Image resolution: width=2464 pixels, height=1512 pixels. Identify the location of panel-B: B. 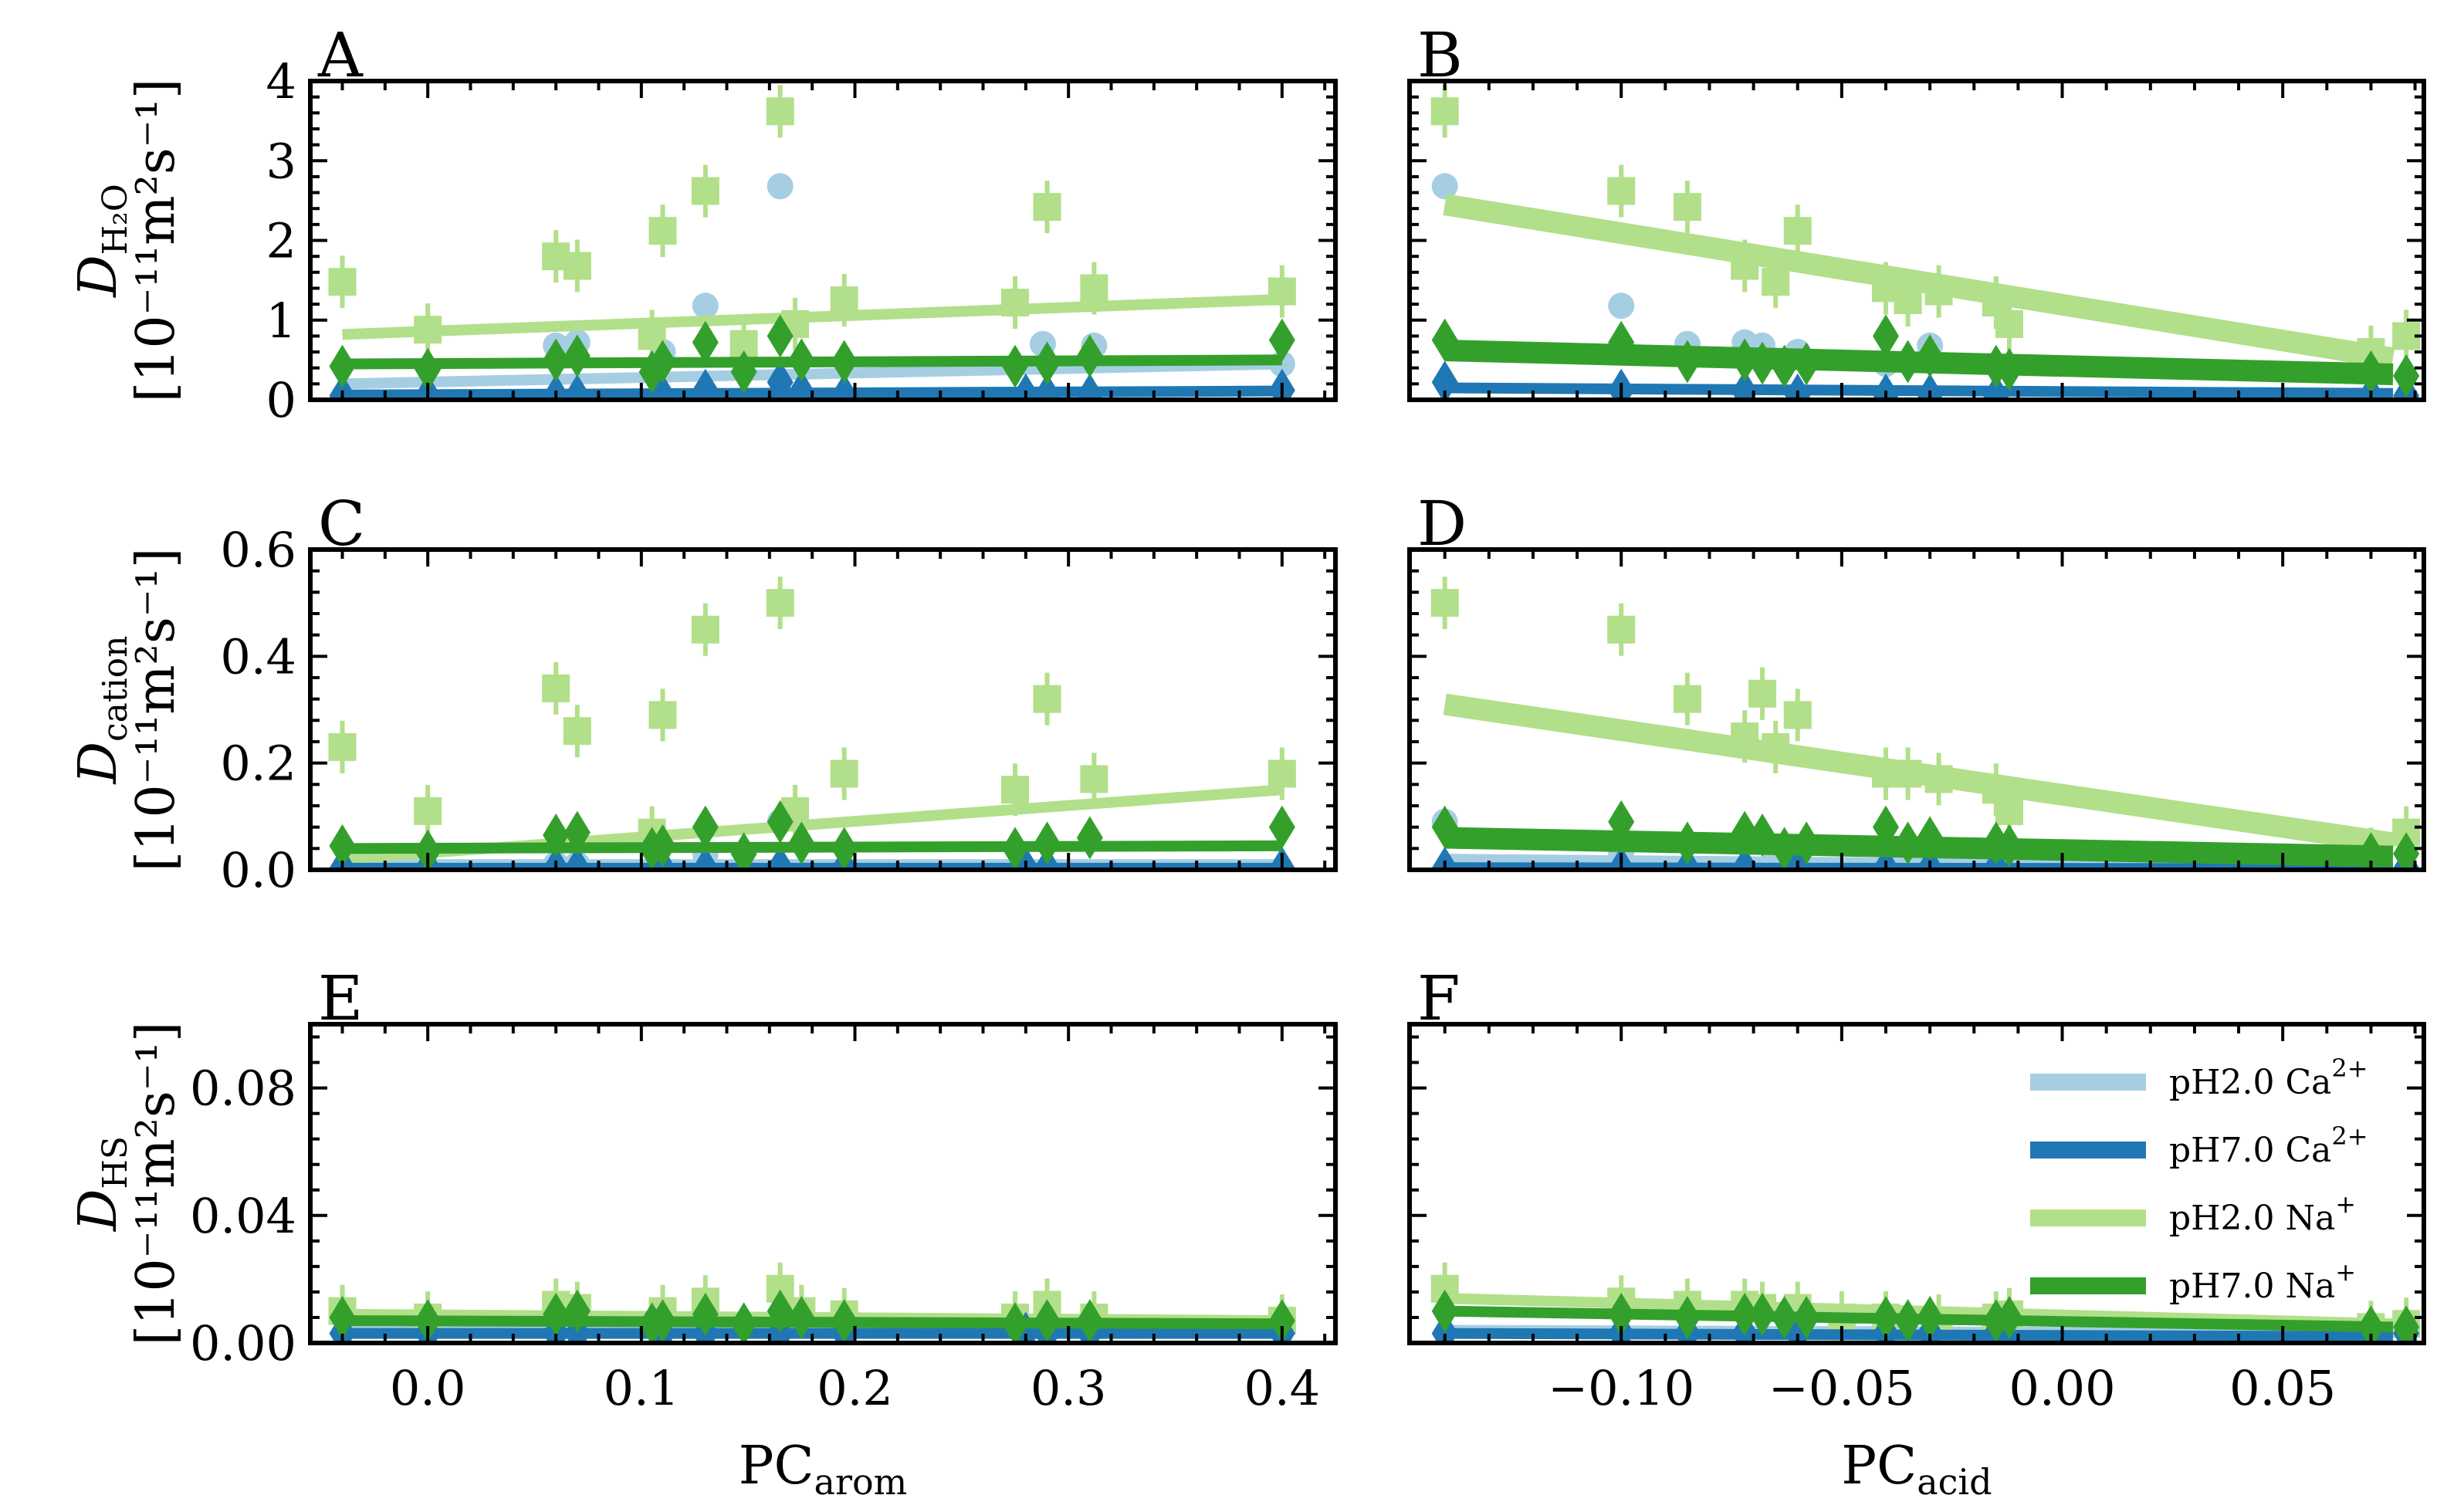
(1916, 210).